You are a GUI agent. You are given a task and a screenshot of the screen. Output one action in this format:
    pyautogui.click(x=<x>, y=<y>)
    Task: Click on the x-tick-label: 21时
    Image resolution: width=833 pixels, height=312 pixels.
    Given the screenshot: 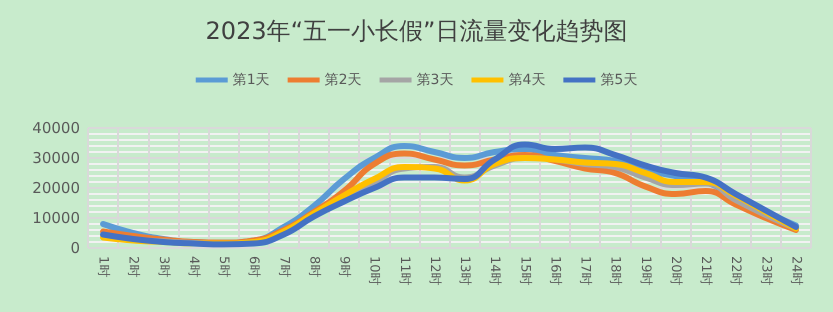 What is the action you would take?
    pyautogui.click(x=706, y=271)
    